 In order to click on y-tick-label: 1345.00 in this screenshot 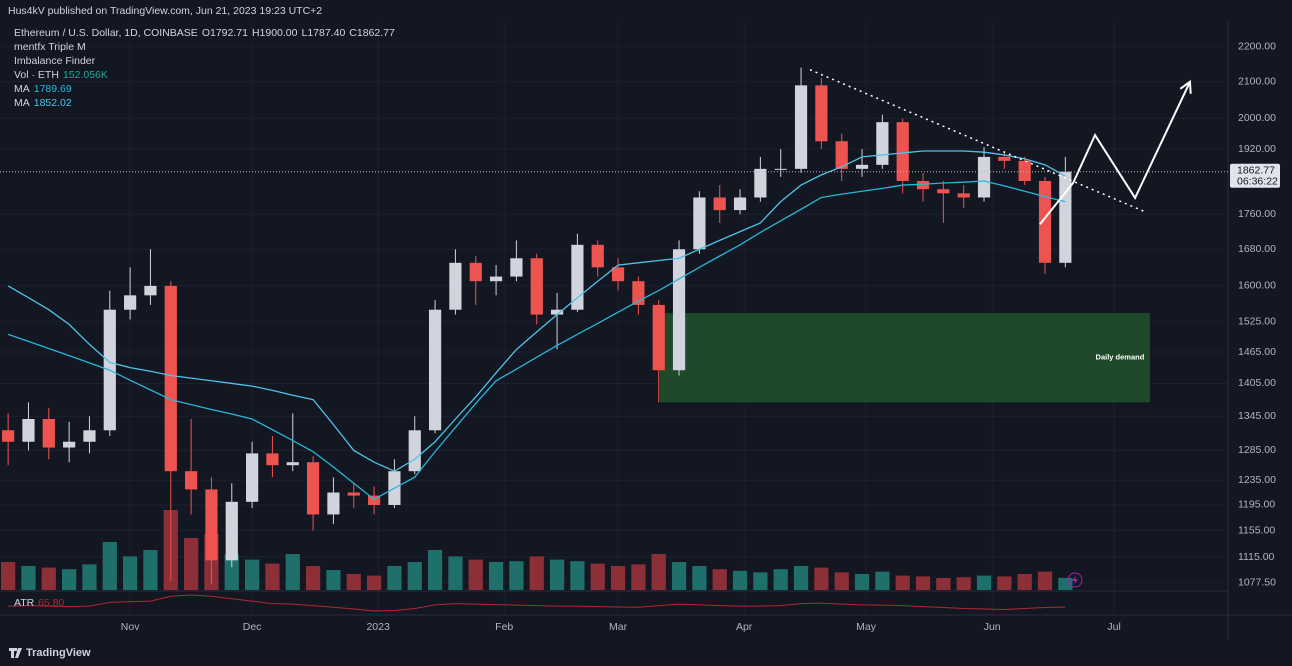, I will do `click(1257, 416)`.